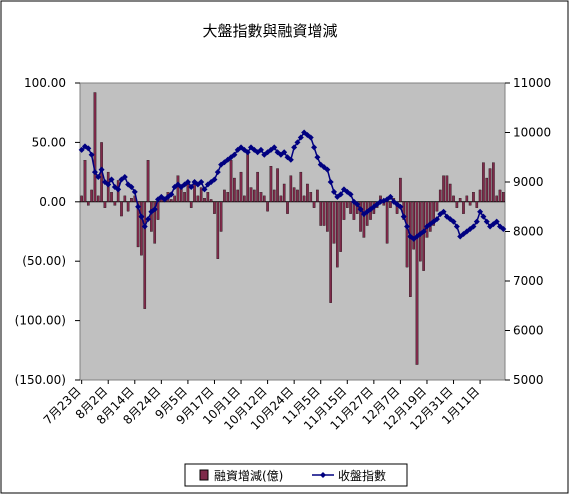  I want to click on y2-tick-label: 10000, so click(532, 133).